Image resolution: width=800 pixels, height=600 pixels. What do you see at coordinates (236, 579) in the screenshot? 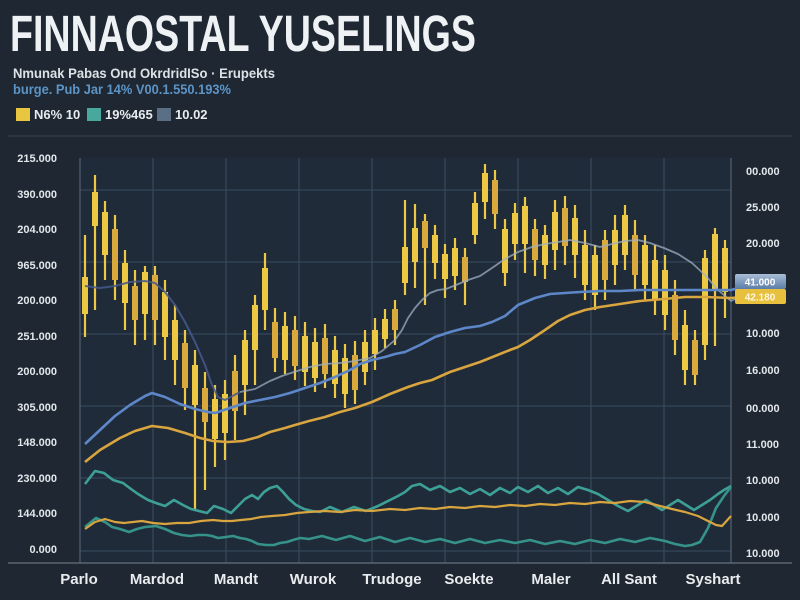
I see `svg-text: Mandt` at bounding box center [236, 579].